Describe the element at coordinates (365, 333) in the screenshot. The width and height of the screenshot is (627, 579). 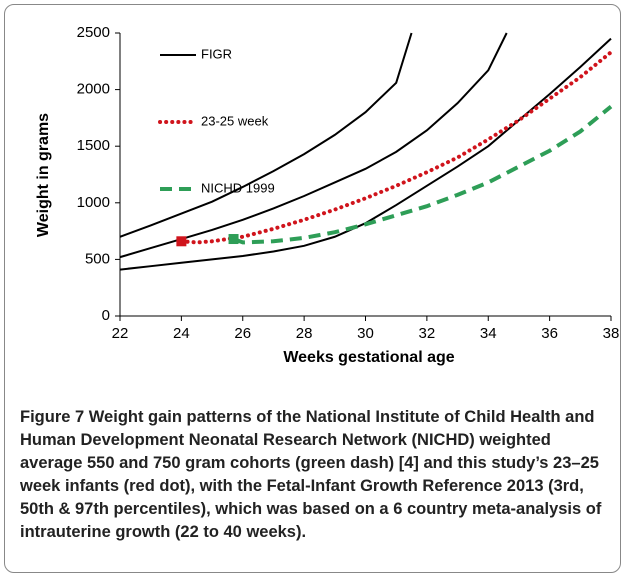
I see `x-tick-label: 30` at that location.